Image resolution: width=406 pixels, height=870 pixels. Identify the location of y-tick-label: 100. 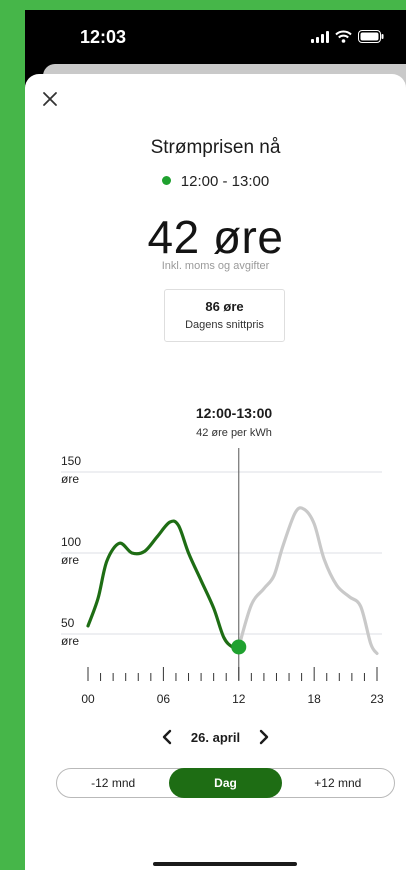
(71, 542).